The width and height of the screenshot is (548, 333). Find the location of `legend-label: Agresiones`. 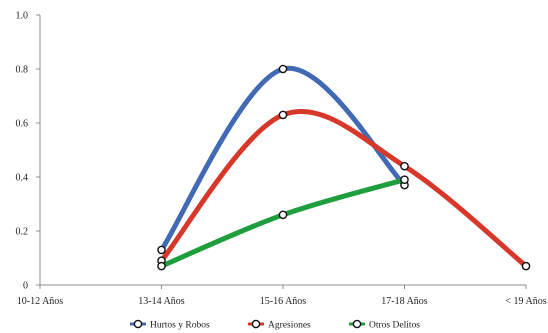

legend-label: Agresiones is located at coordinates (289, 326).